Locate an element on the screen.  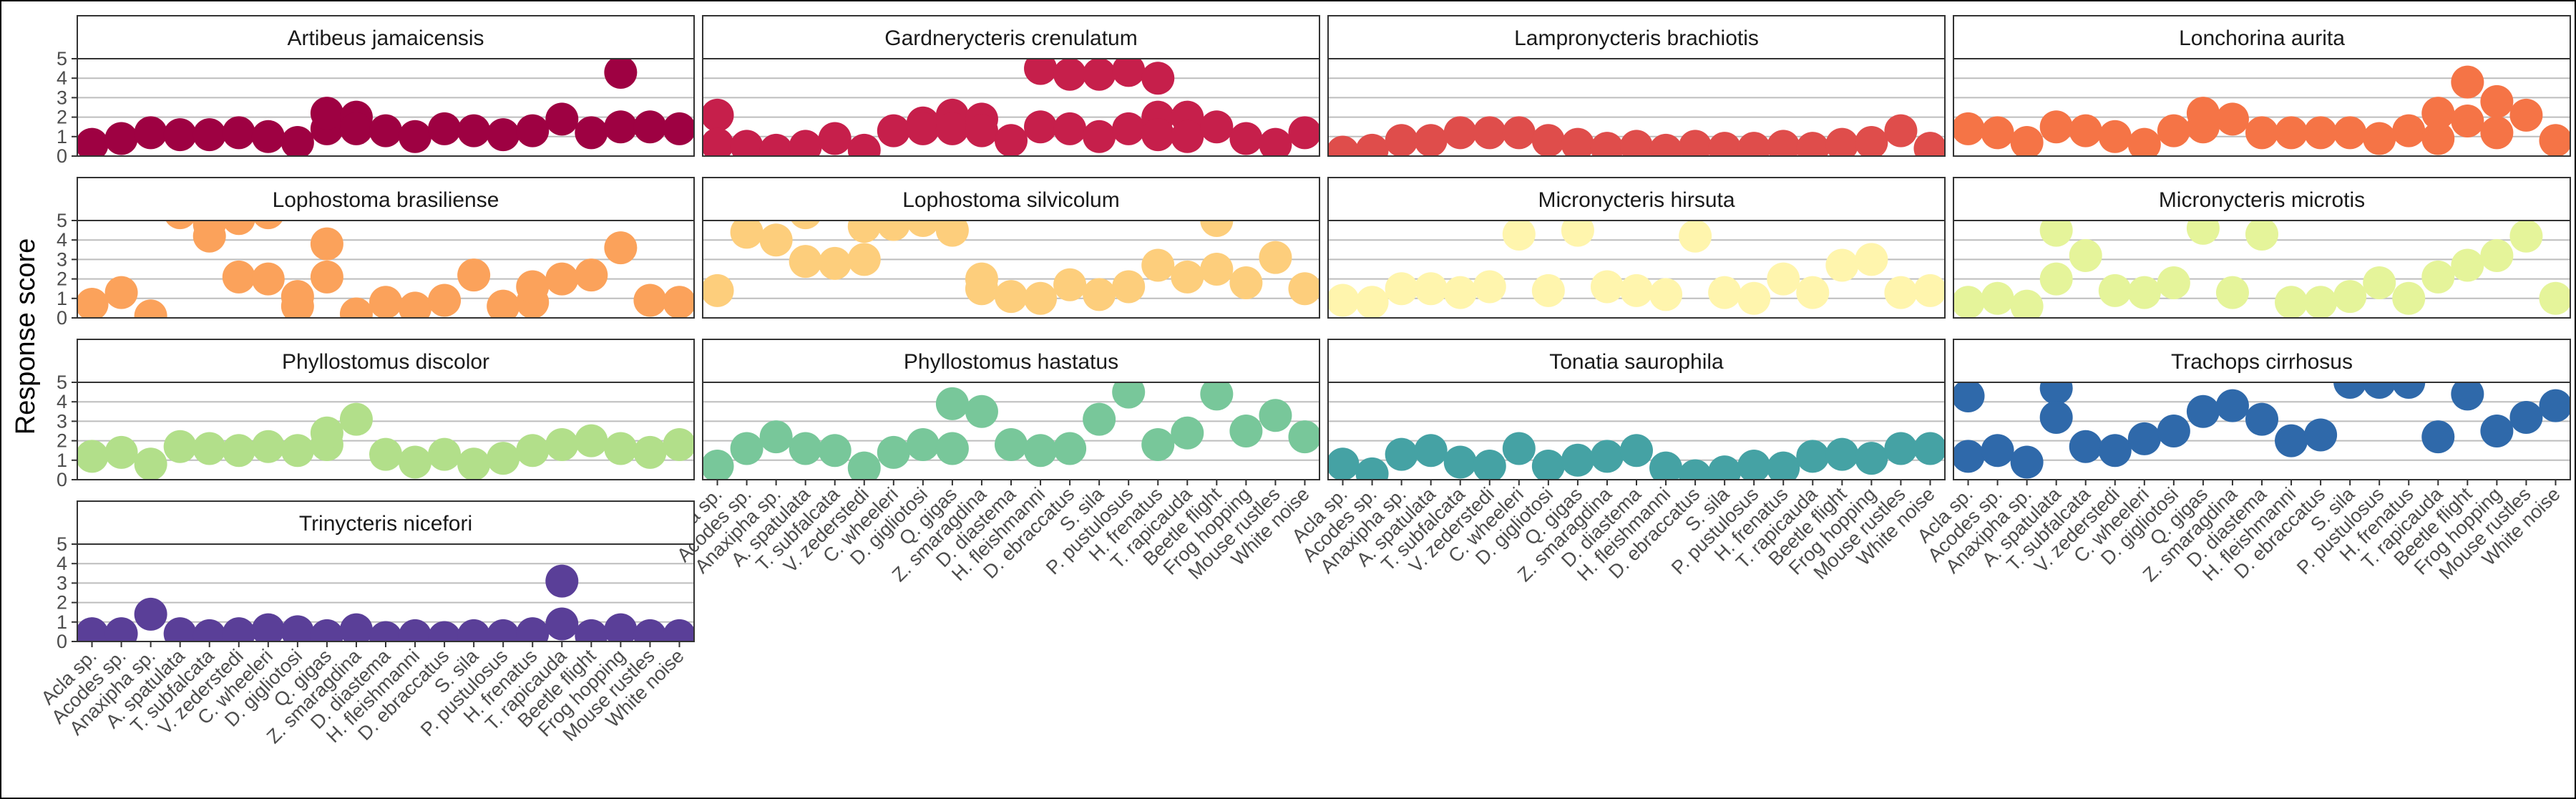
panel-title: Lonchorina aurita is located at coordinates (2262, 38).